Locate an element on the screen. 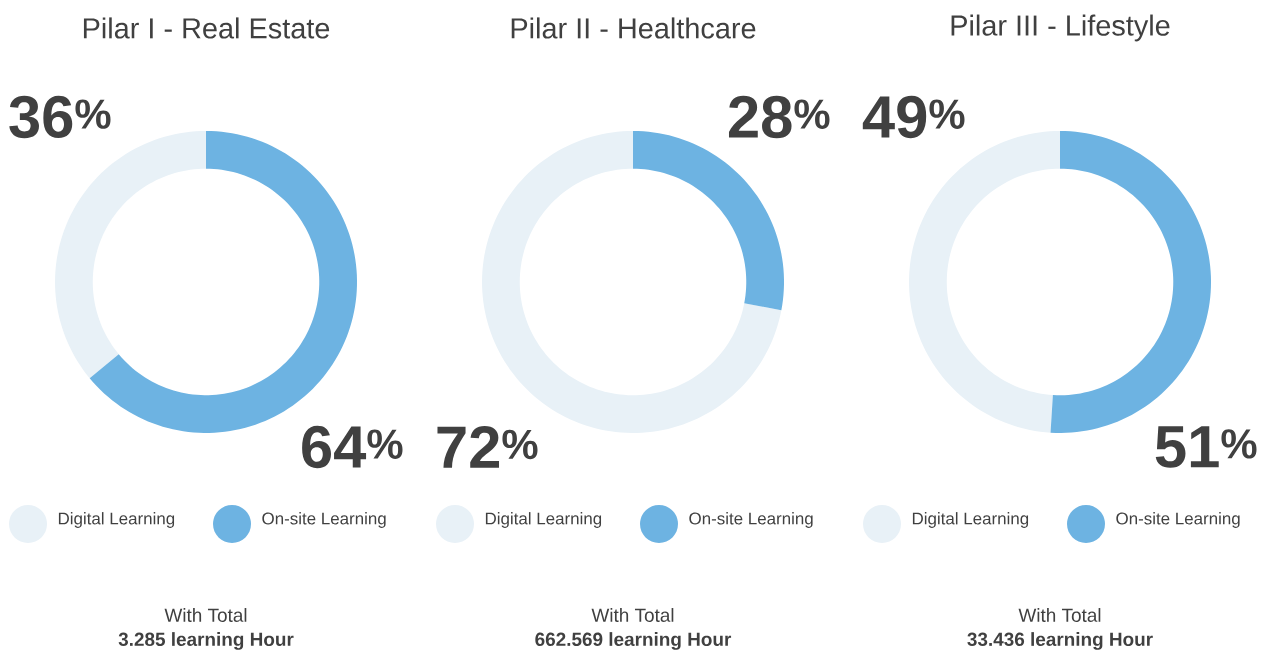 Image resolution: width=1268 pixels, height=653 pixels. data-label: 72$^{%}$ is located at coordinates (487, 447).